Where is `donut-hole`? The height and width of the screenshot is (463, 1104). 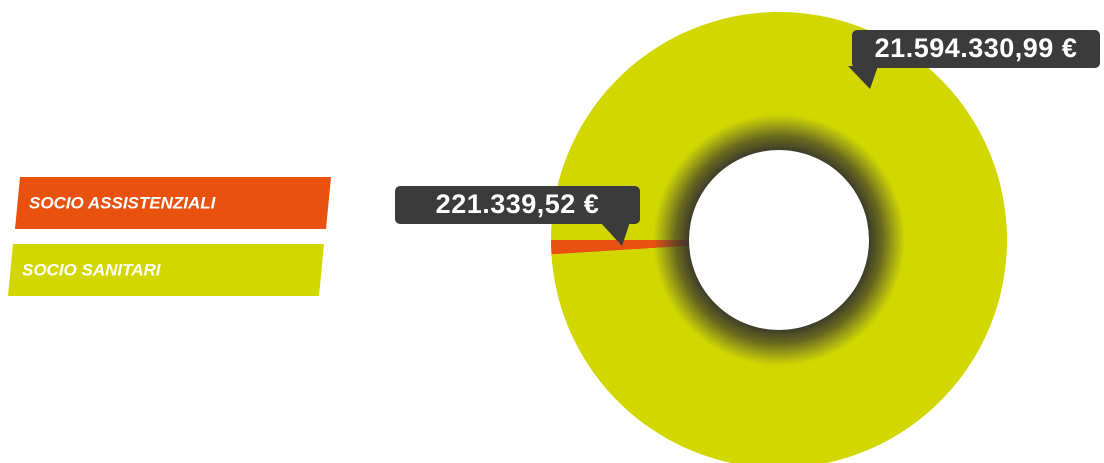 donut-hole is located at coordinates (779, 240).